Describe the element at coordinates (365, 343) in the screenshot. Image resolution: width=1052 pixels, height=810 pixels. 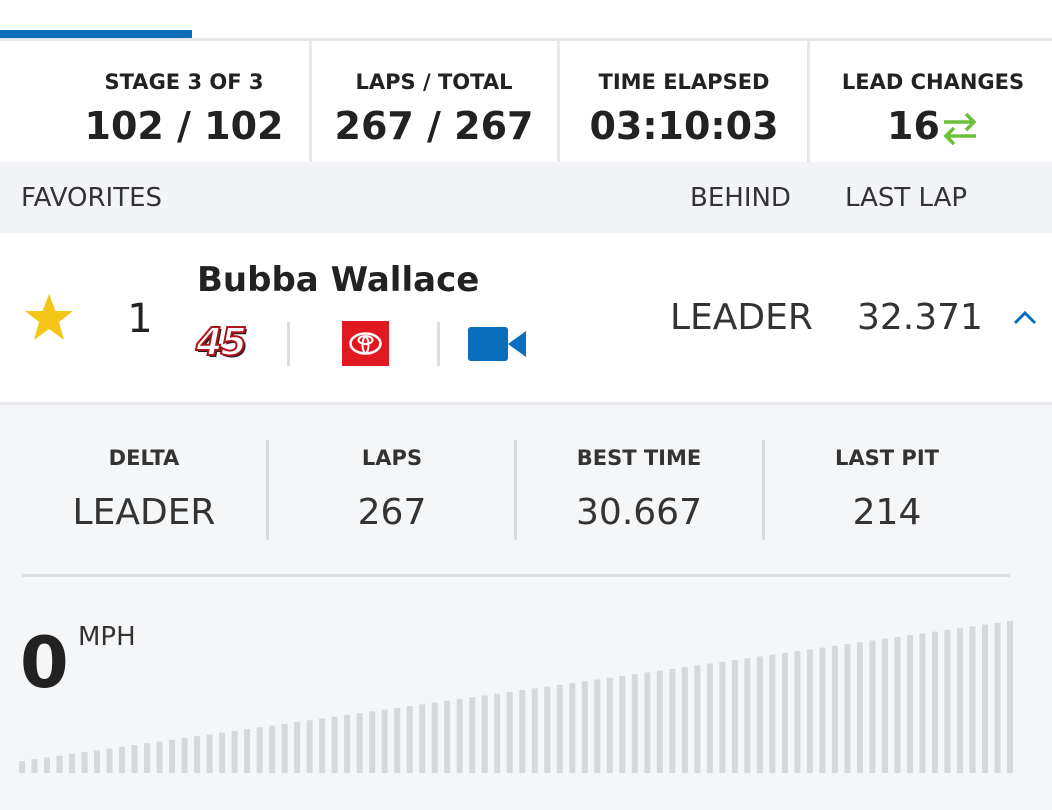
I see `manufacturer-logo` at that location.